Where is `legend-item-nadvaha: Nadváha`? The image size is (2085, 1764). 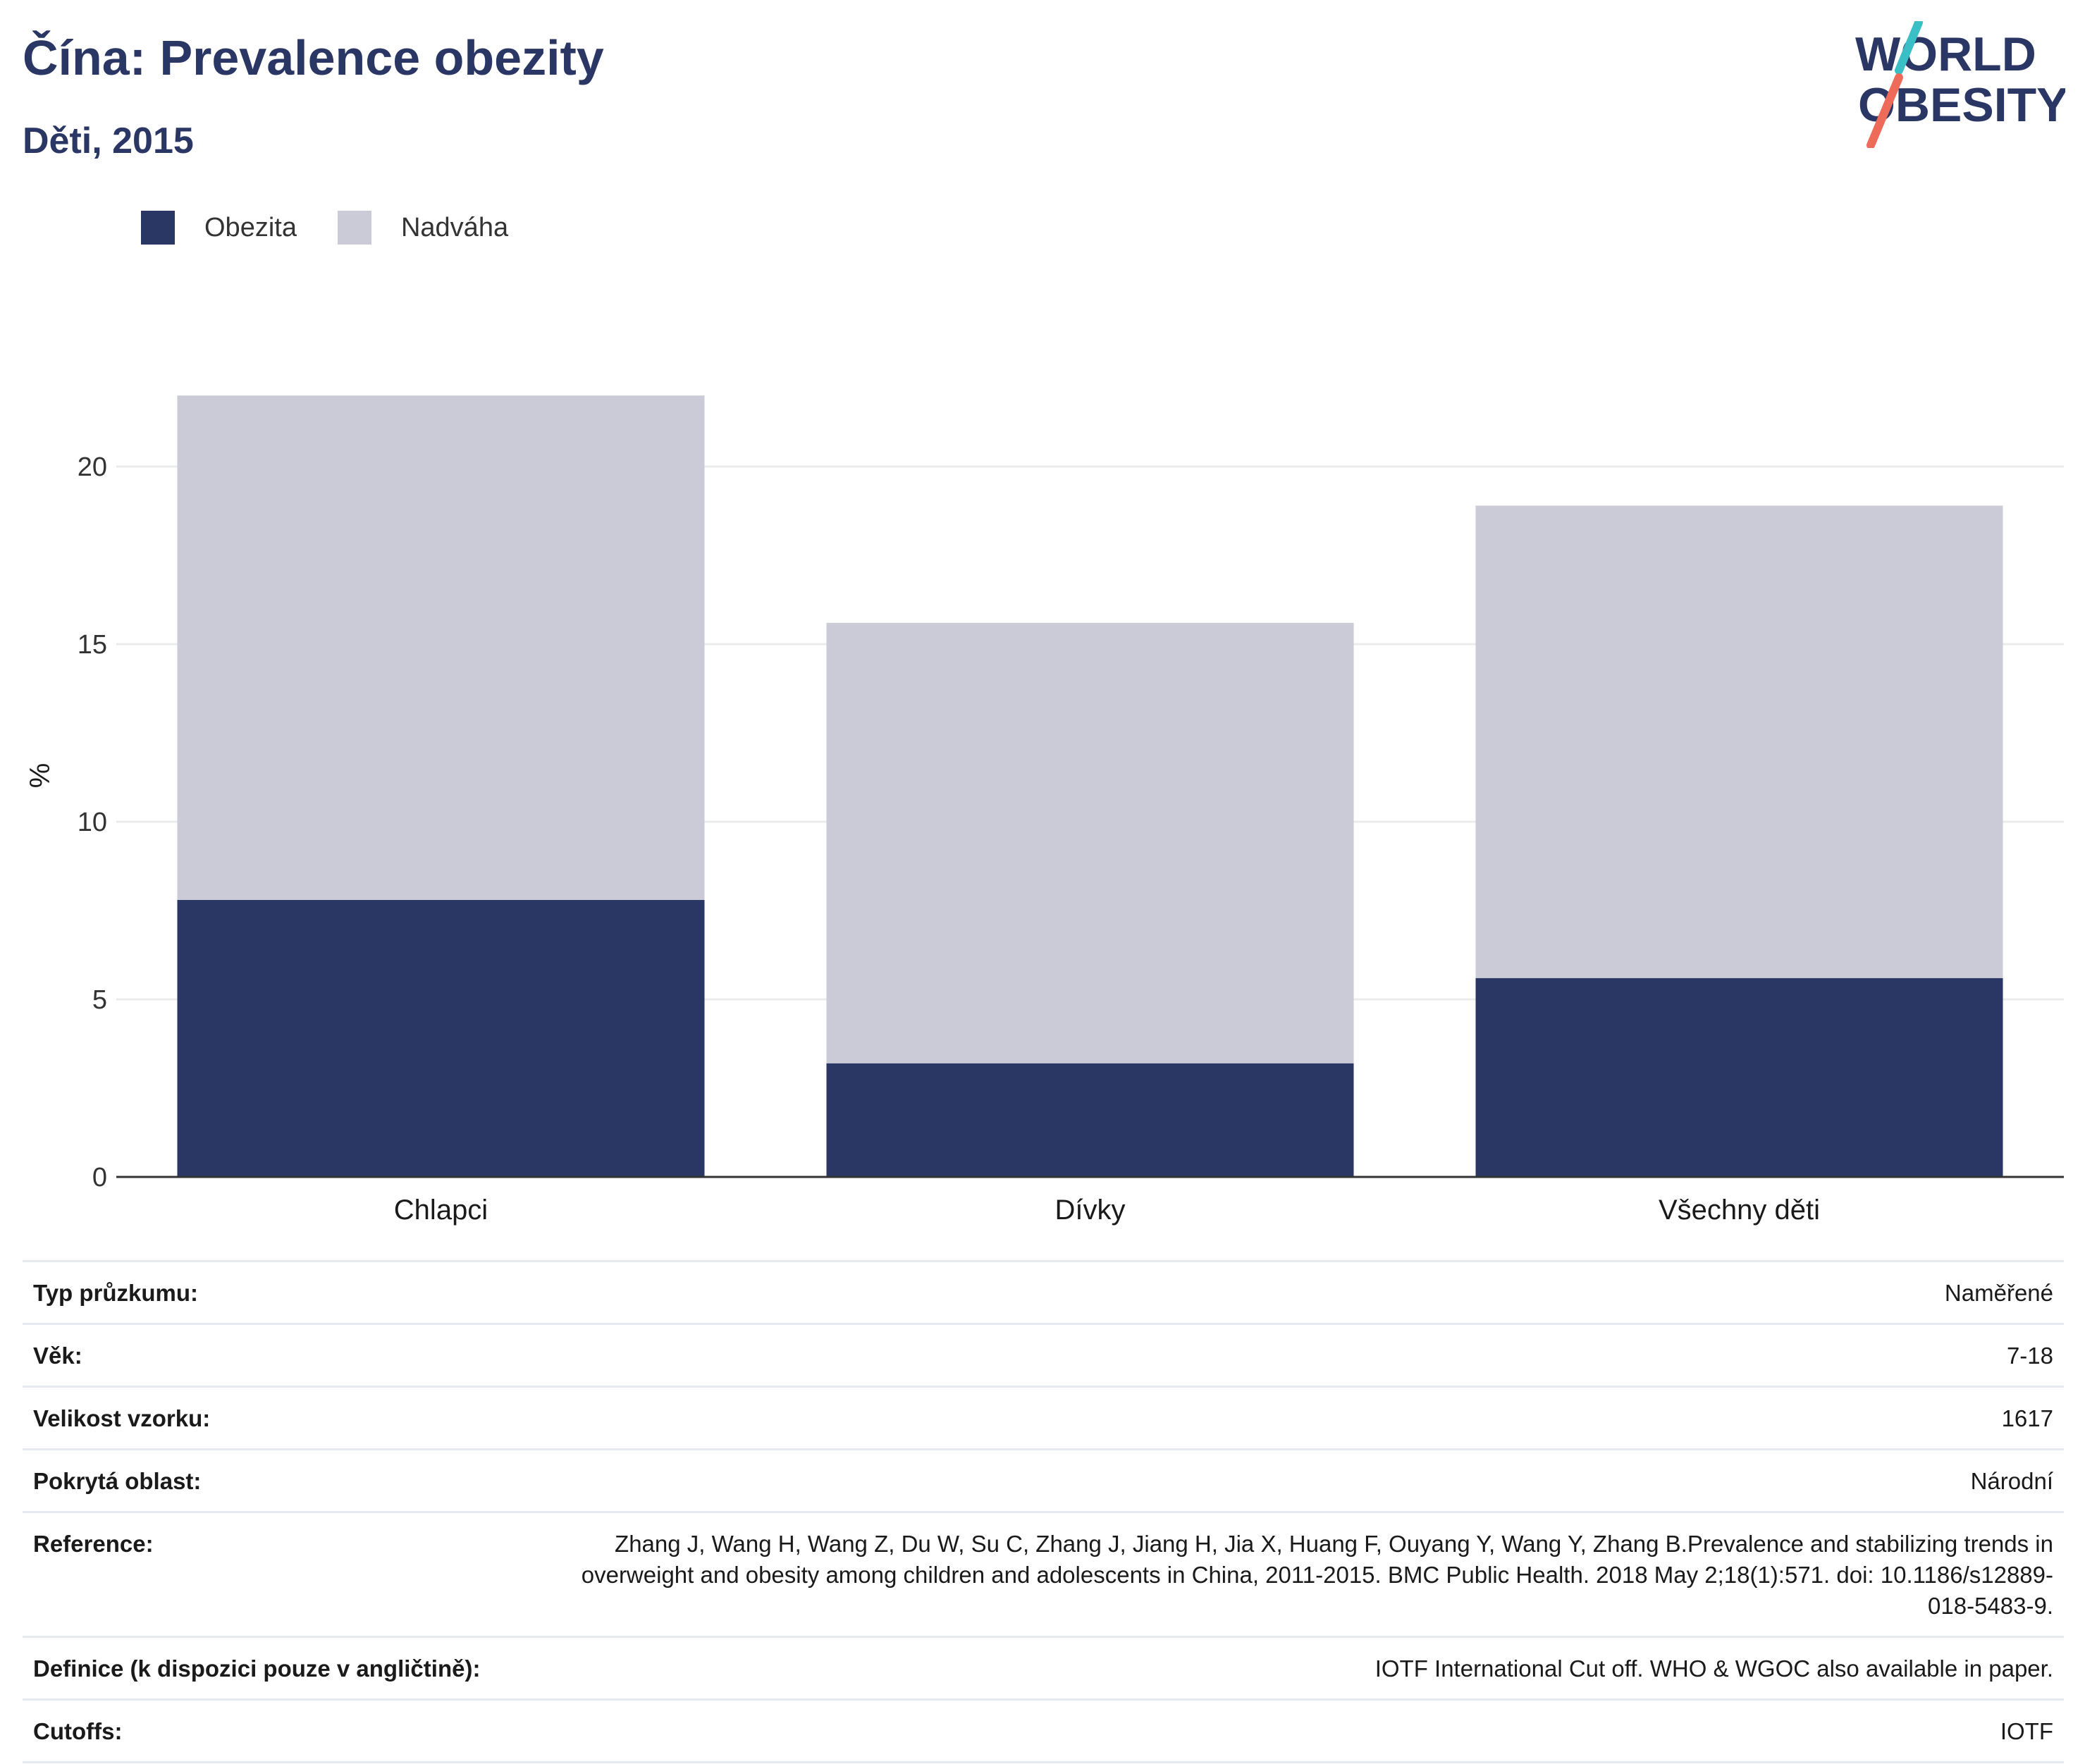 legend-item-nadvaha: Nadváha is located at coordinates (423, 228).